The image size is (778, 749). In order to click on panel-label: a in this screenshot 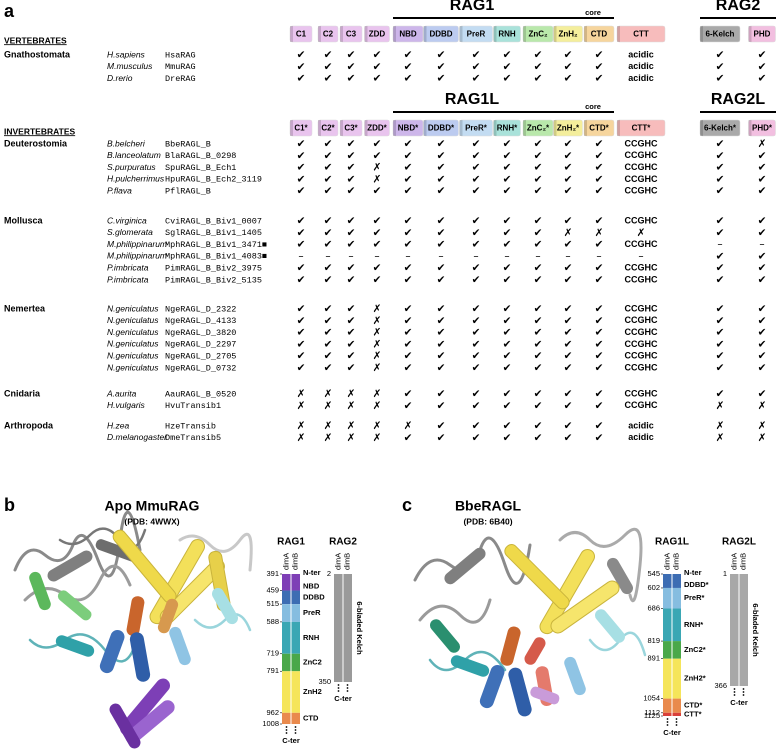, I will do `click(9, 11)`.